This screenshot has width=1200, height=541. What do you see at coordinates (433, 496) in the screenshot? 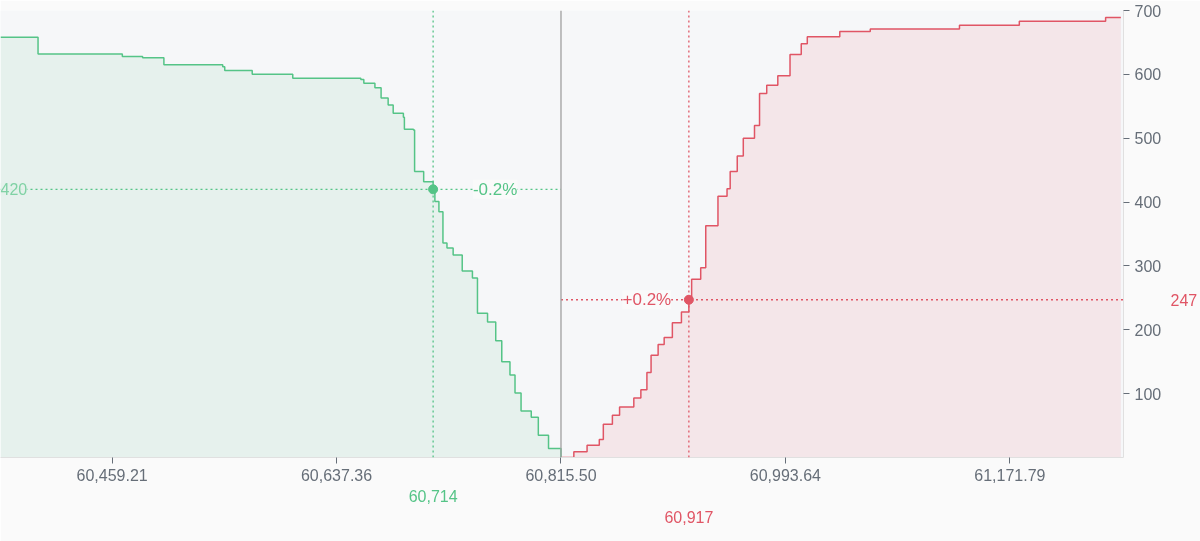
I see `ref-line-label: 60,714` at bounding box center [433, 496].